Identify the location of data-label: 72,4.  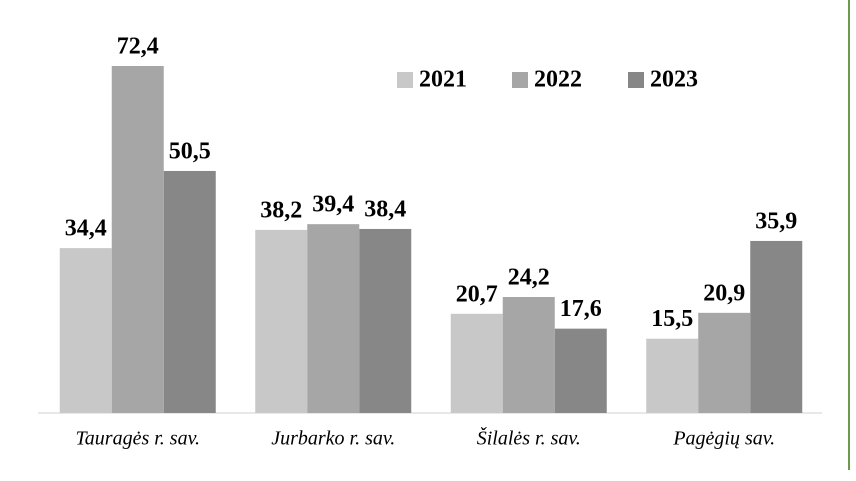
(138, 47).